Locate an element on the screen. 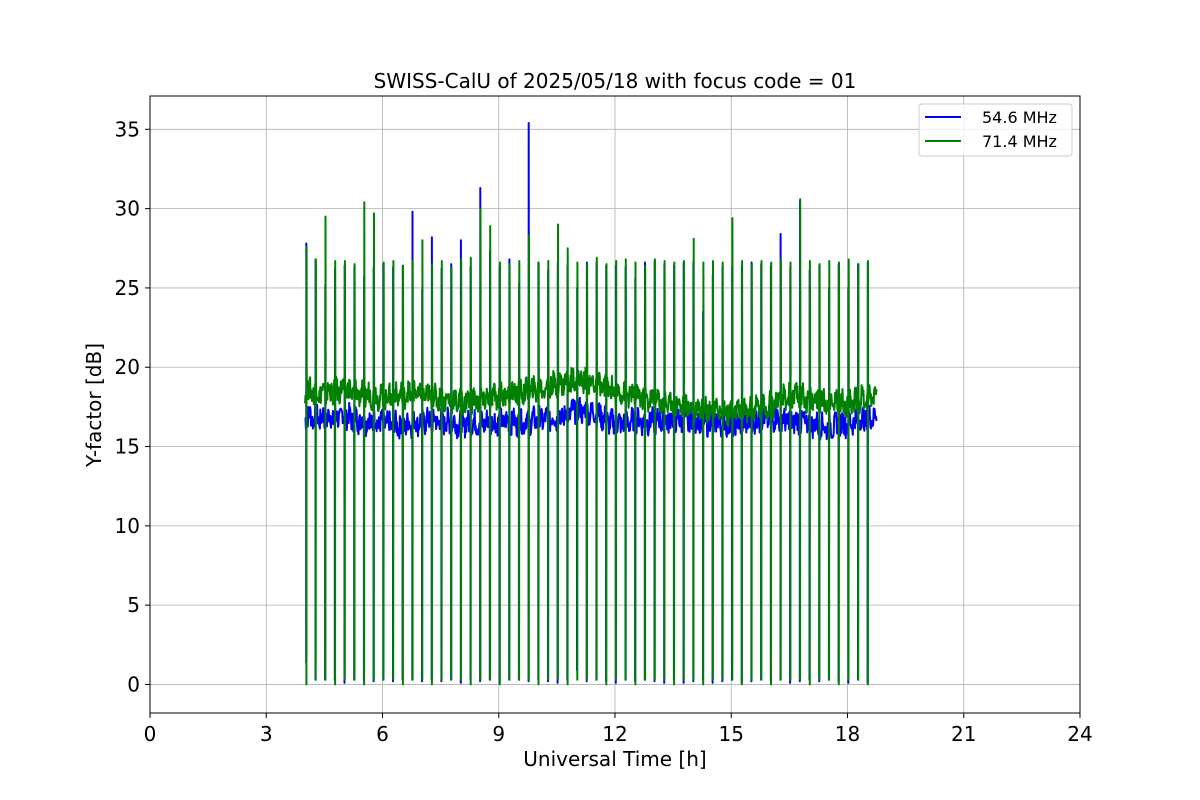 The height and width of the screenshot is (800, 1200). y-tick-label: 30 is located at coordinates (127, 209).